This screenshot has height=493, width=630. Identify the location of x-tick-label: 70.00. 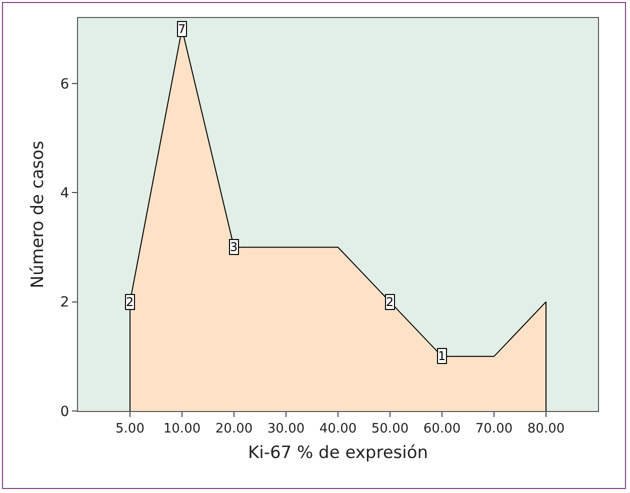
(494, 429).